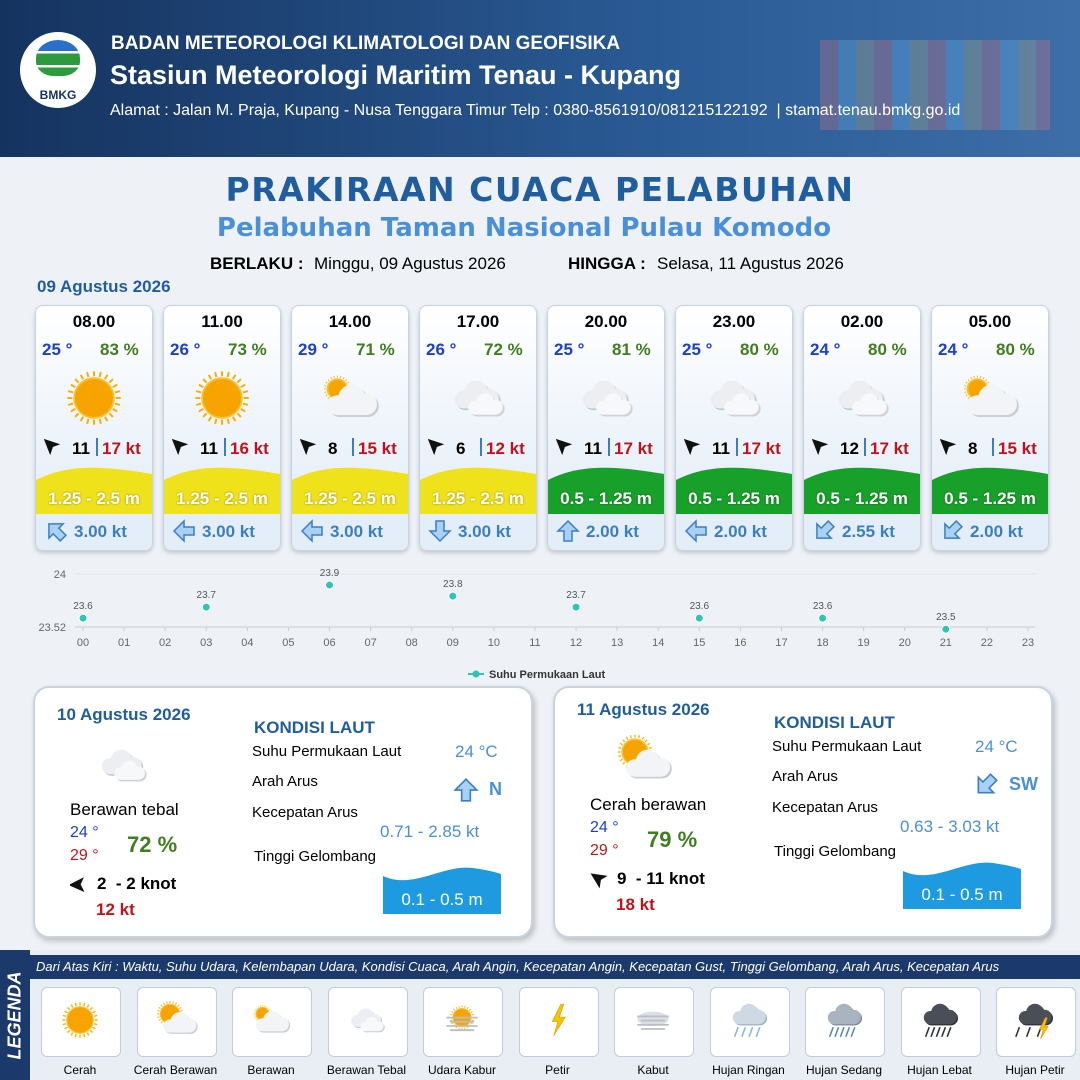 The width and height of the screenshot is (1080, 1080). What do you see at coordinates (935, 85) in the screenshot?
I see `header-deco` at bounding box center [935, 85].